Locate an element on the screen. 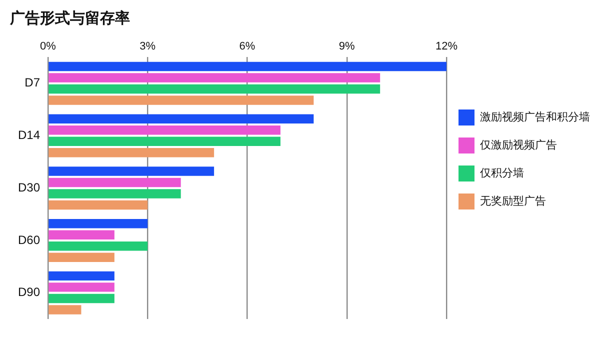 This screenshot has height=337, width=600. y-tick-label: D90 is located at coordinates (29, 292).